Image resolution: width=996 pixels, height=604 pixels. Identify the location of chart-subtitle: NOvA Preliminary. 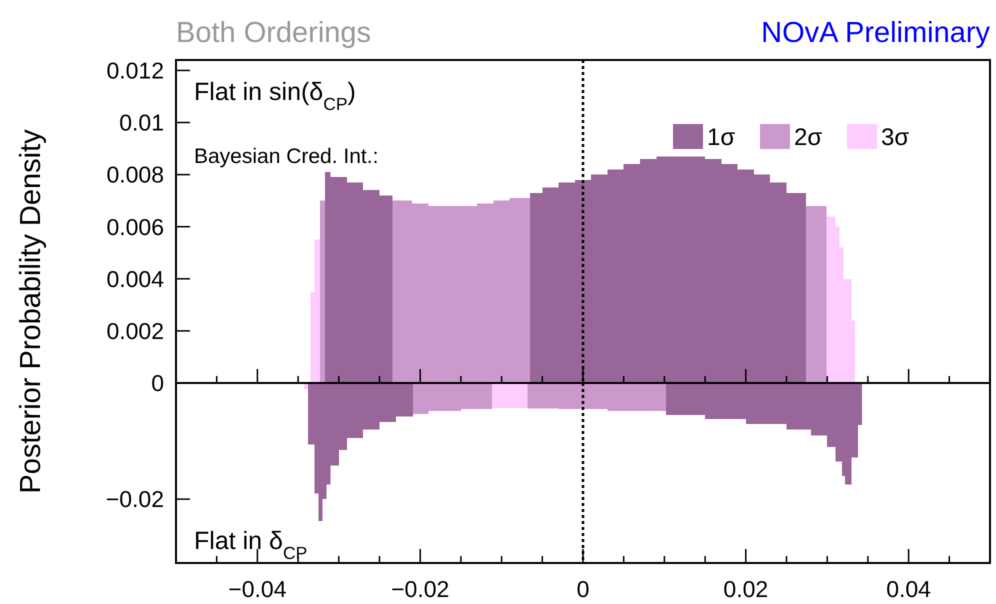
(875, 33).